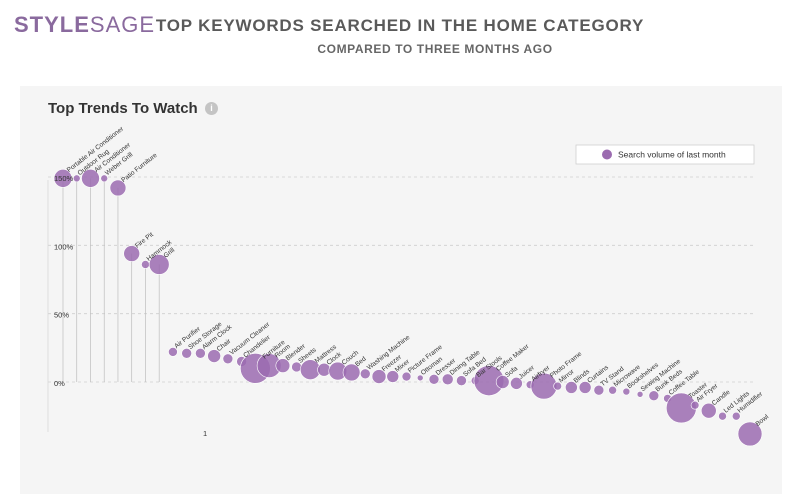  I want to click on legend: Search volume of last month, so click(665, 154).